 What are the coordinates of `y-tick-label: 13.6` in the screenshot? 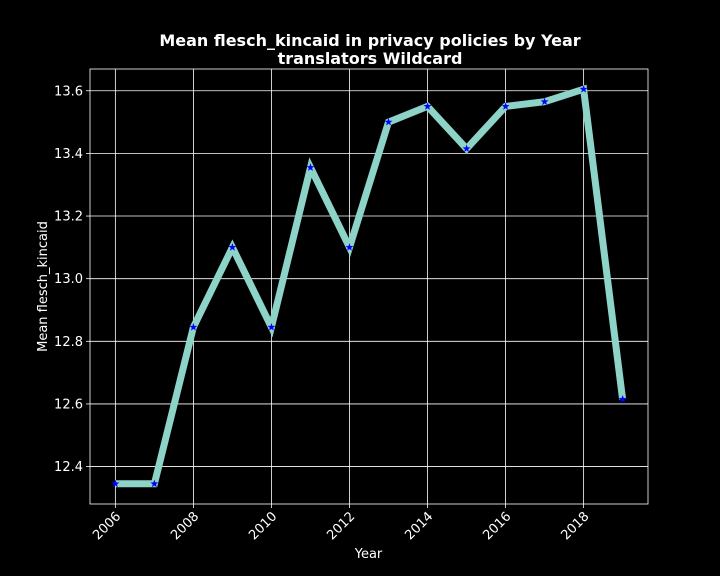 It's located at (68, 91).